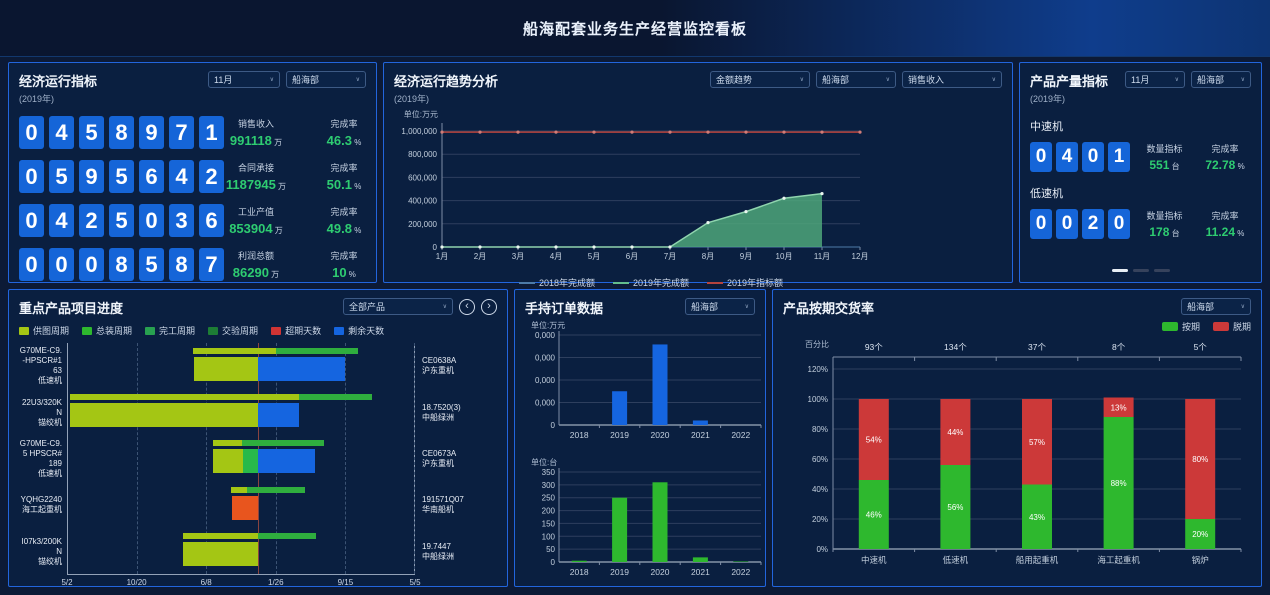 The height and width of the screenshot is (595, 1270). Describe the element at coordinates (438, 551) in the screenshot. I see `gantt-row-right-label: 19.7447 中船绿洲` at that location.